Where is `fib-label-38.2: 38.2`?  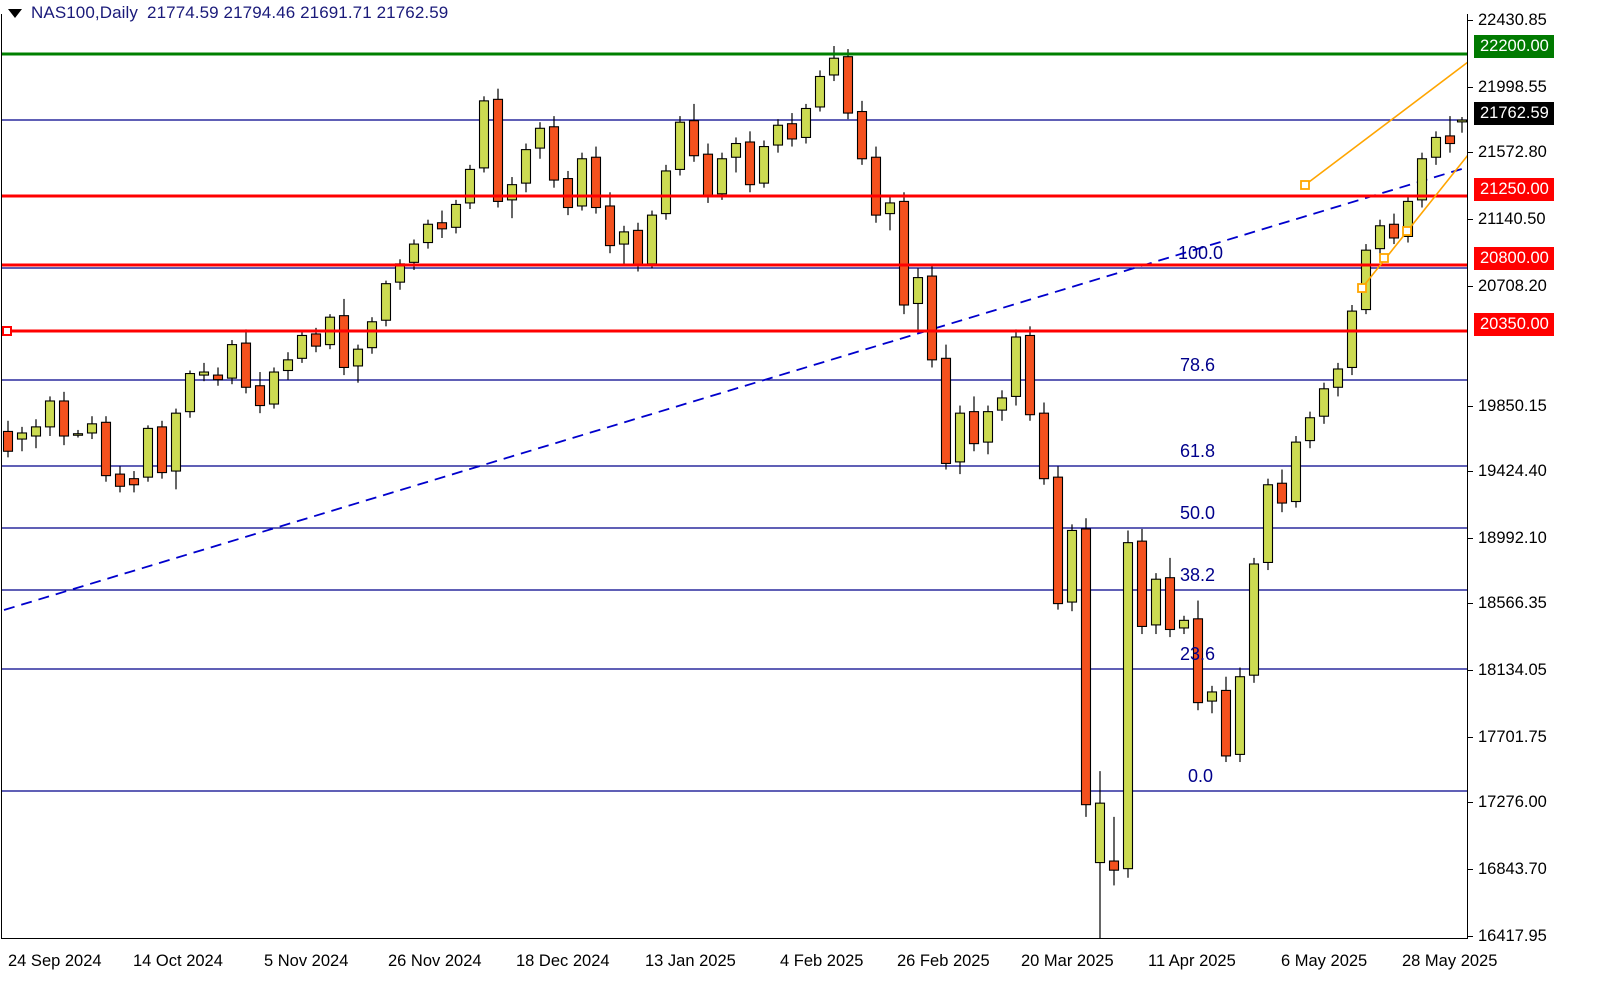
fib-label-38.2: 38.2 is located at coordinates (1198, 575).